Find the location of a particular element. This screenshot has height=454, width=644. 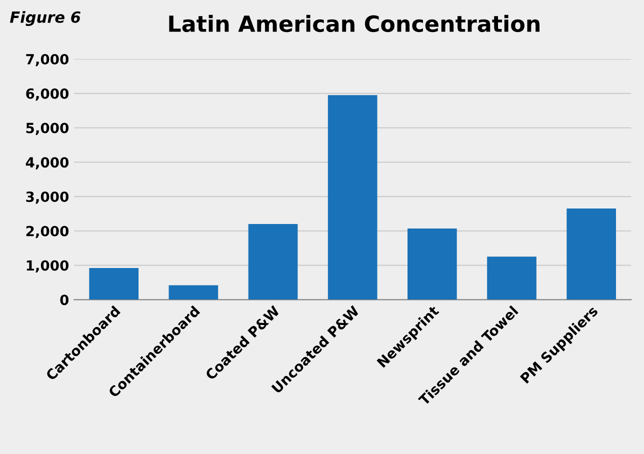

y-tick-label: 5,000 is located at coordinates (47, 129).